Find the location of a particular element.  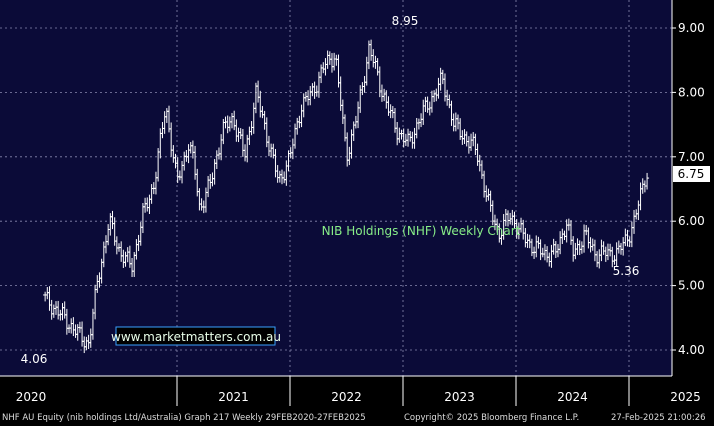

price-annotation: 8.95 is located at coordinates (405, 21).